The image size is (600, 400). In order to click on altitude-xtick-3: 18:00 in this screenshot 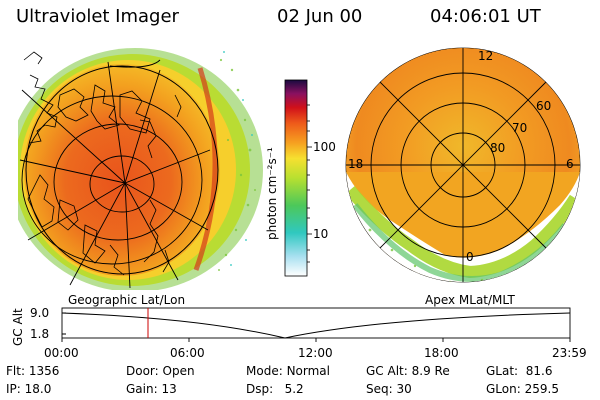, I will do `click(441, 353)`.